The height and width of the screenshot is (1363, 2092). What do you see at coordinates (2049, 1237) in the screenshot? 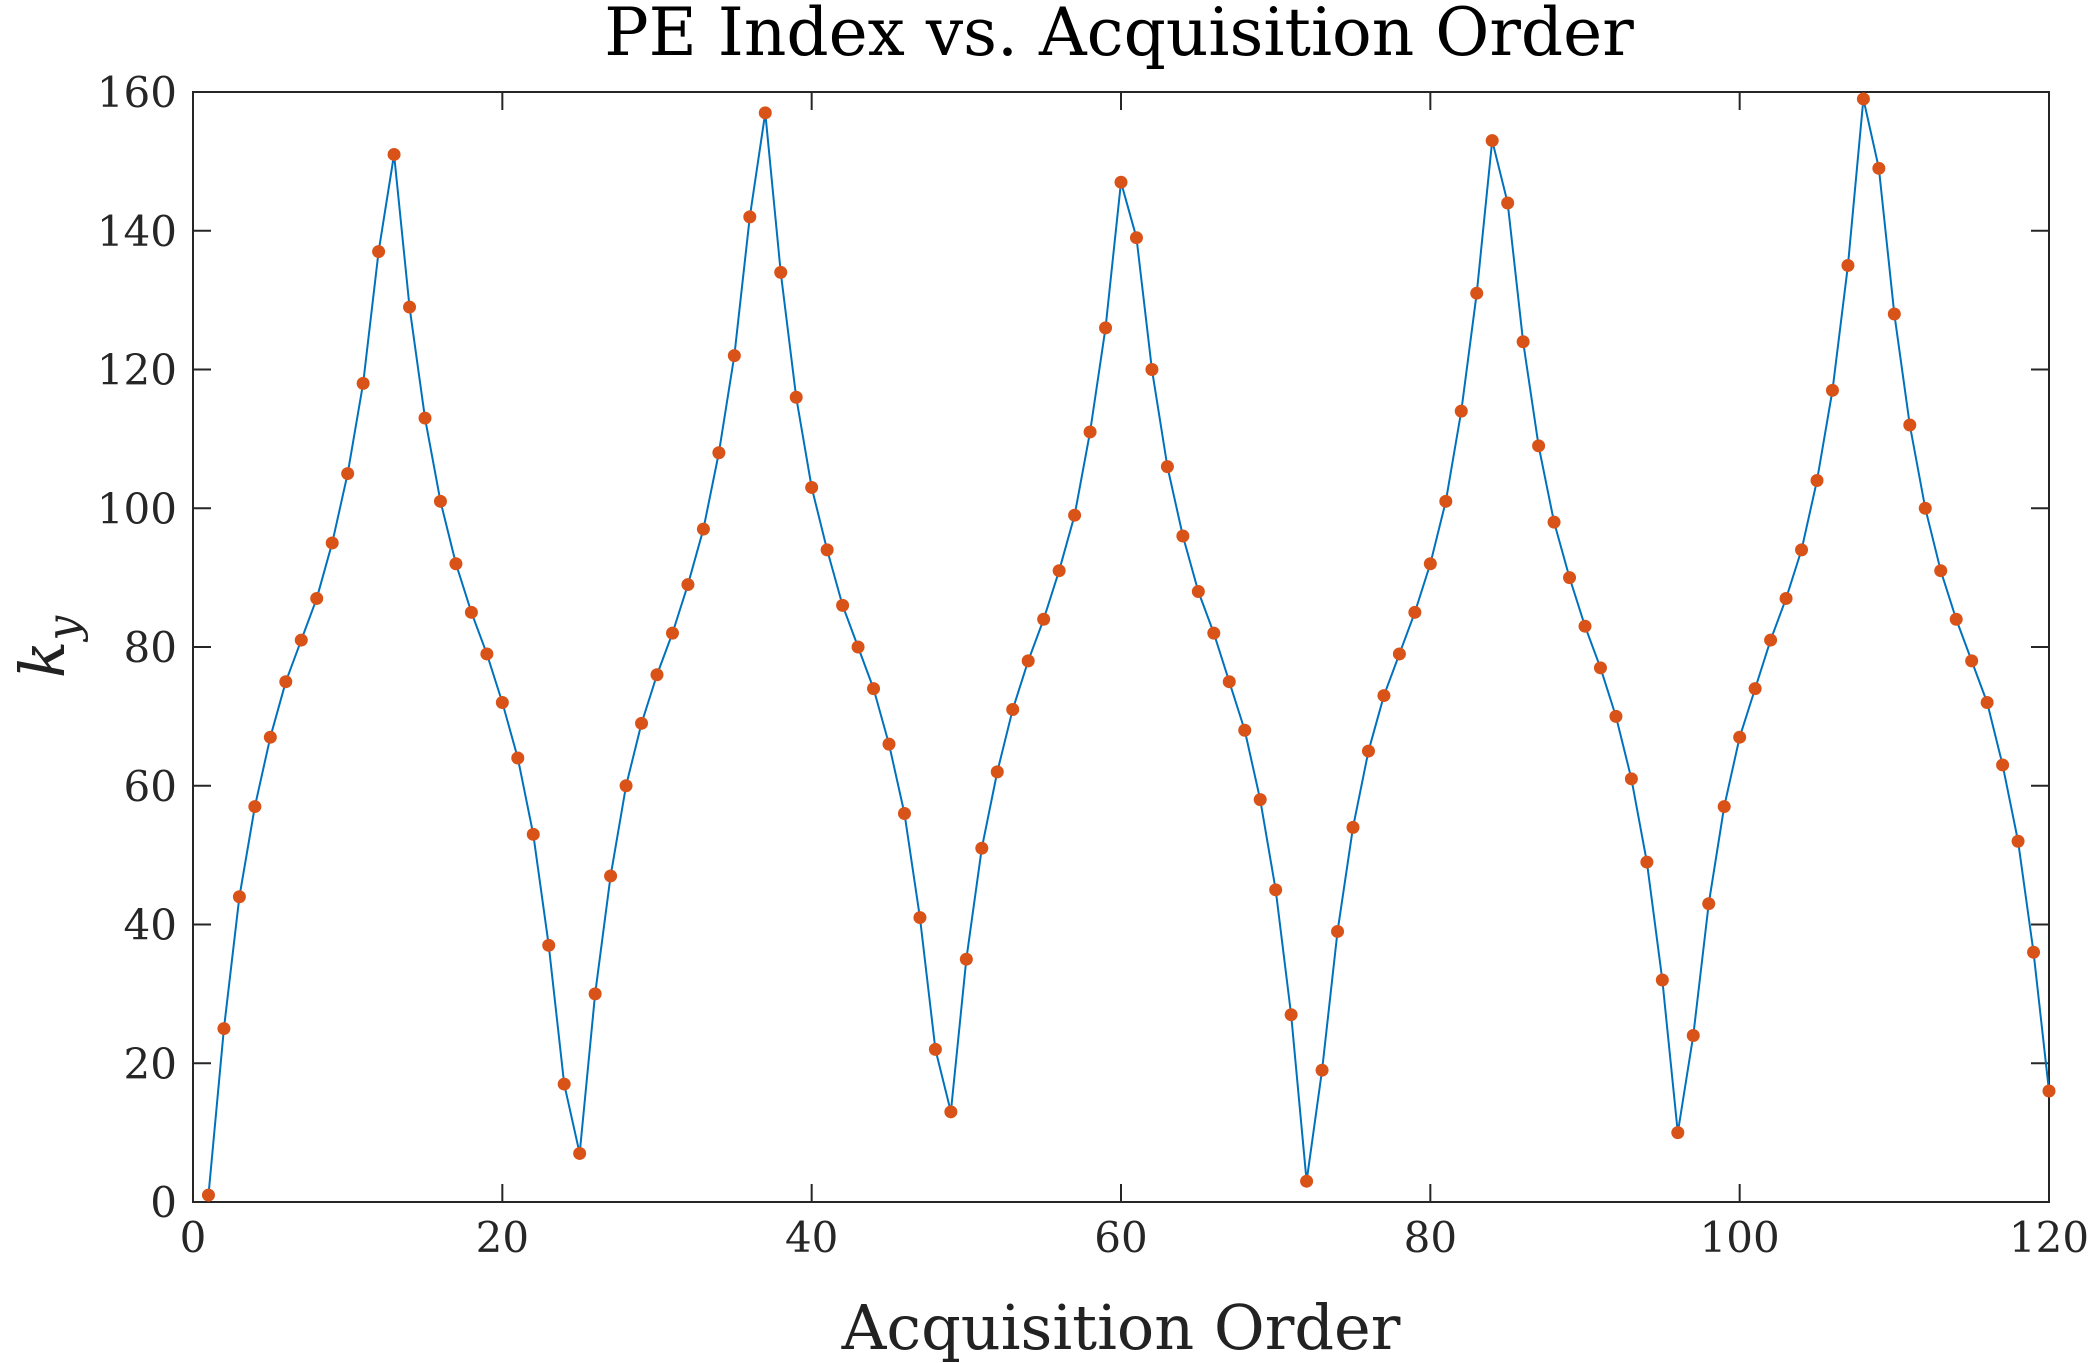
I see `x-tick-label: 120` at bounding box center [2049, 1237].